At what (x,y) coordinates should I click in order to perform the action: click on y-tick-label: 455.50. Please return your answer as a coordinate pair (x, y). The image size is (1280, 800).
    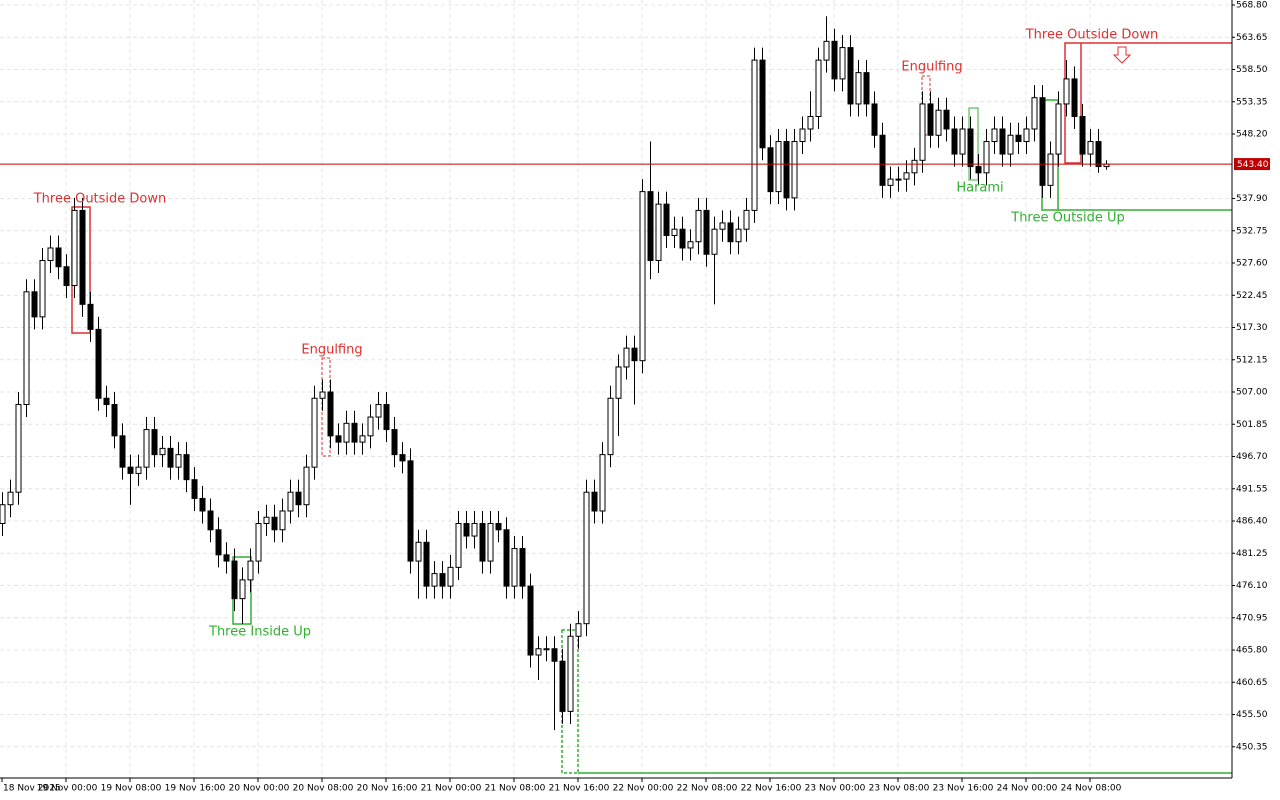
    Looking at the image, I should click on (1252, 715).